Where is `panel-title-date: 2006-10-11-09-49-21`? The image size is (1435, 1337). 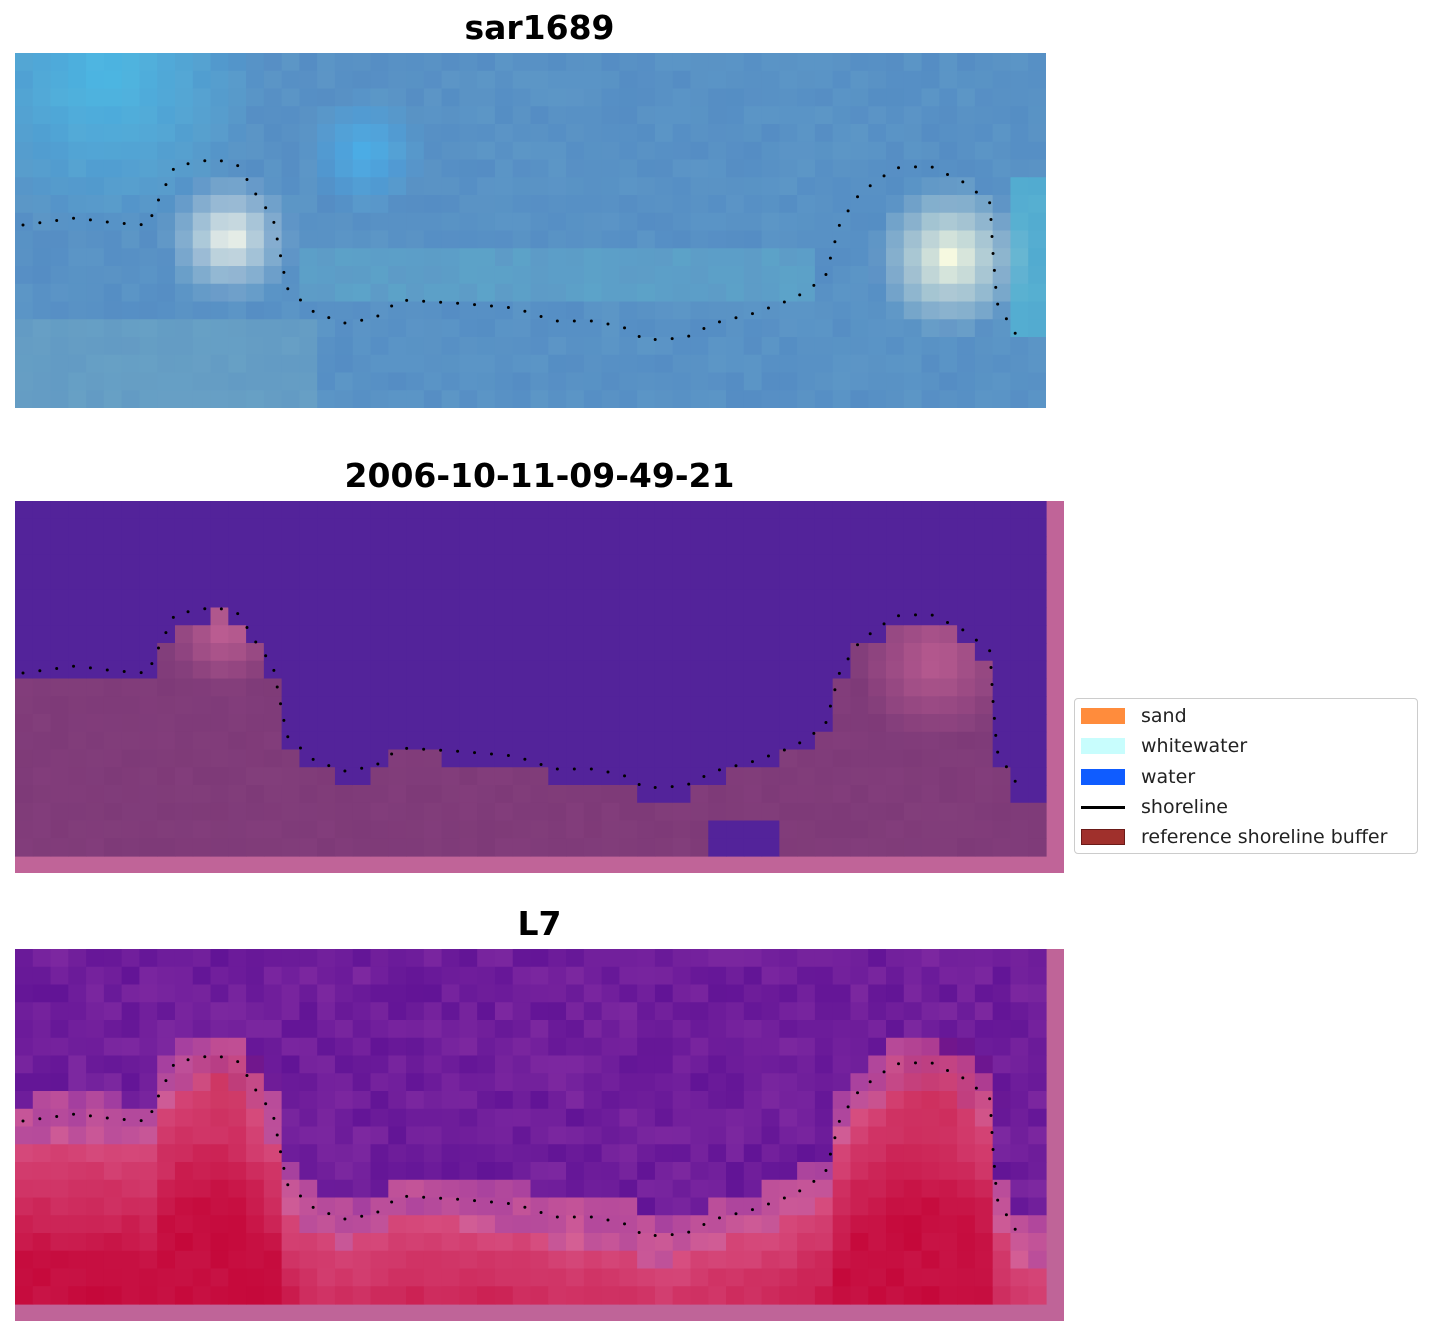
panel-title-date: 2006-10-11-09-49-21 is located at coordinates (539, 475).